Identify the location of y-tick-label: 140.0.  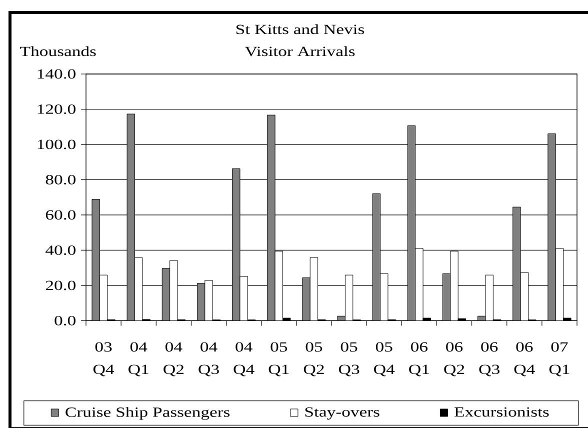
(57, 74).